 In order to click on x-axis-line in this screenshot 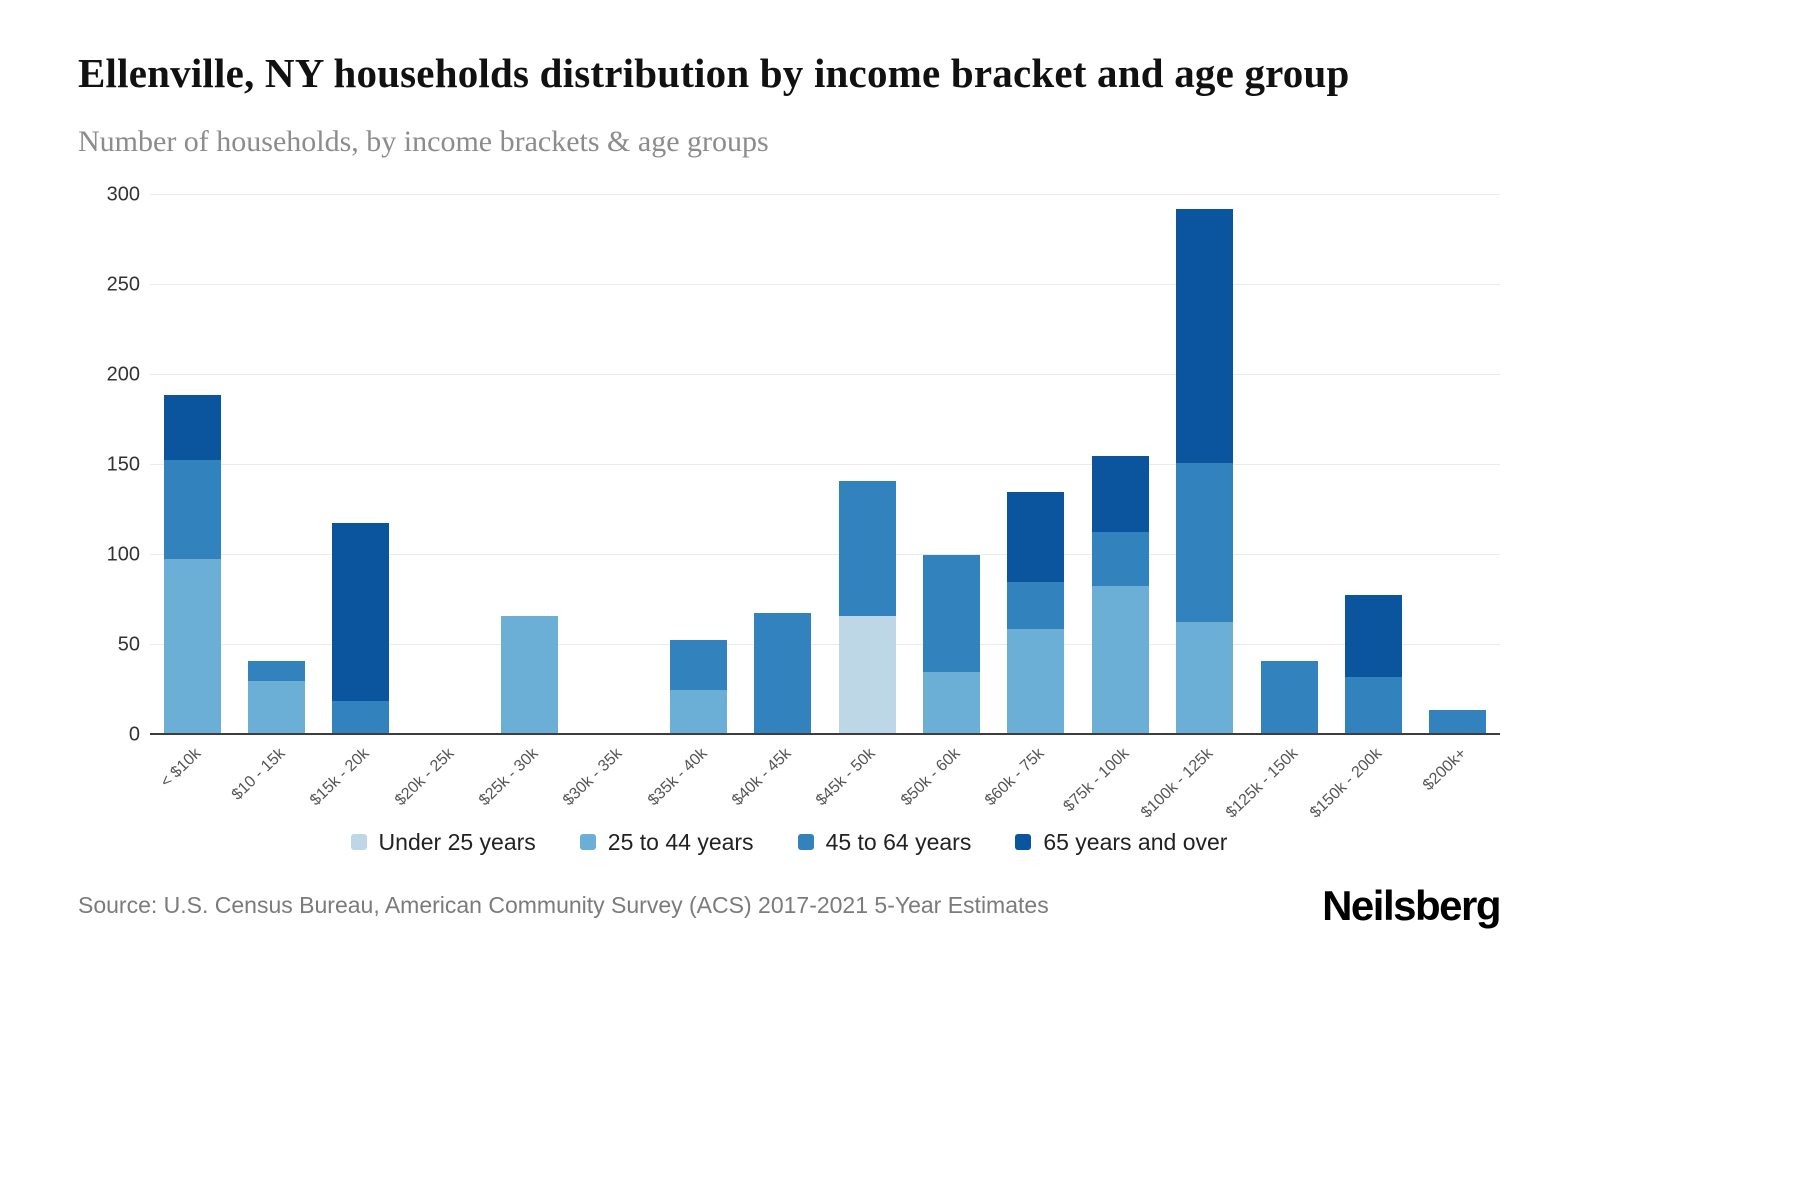, I will do `click(825, 733)`.